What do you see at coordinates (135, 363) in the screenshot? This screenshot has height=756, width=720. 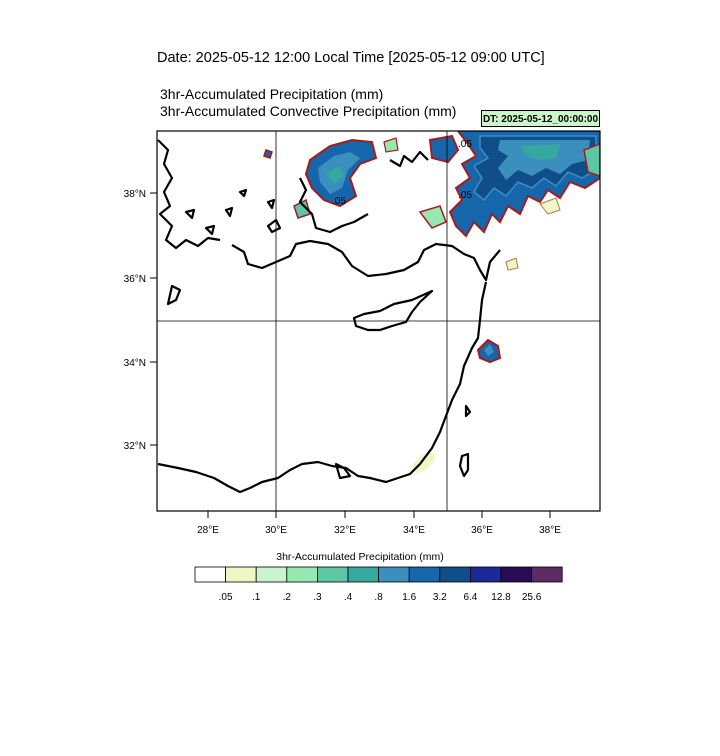 I see `lat-label-34: 34°N` at bounding box center [135, 363].